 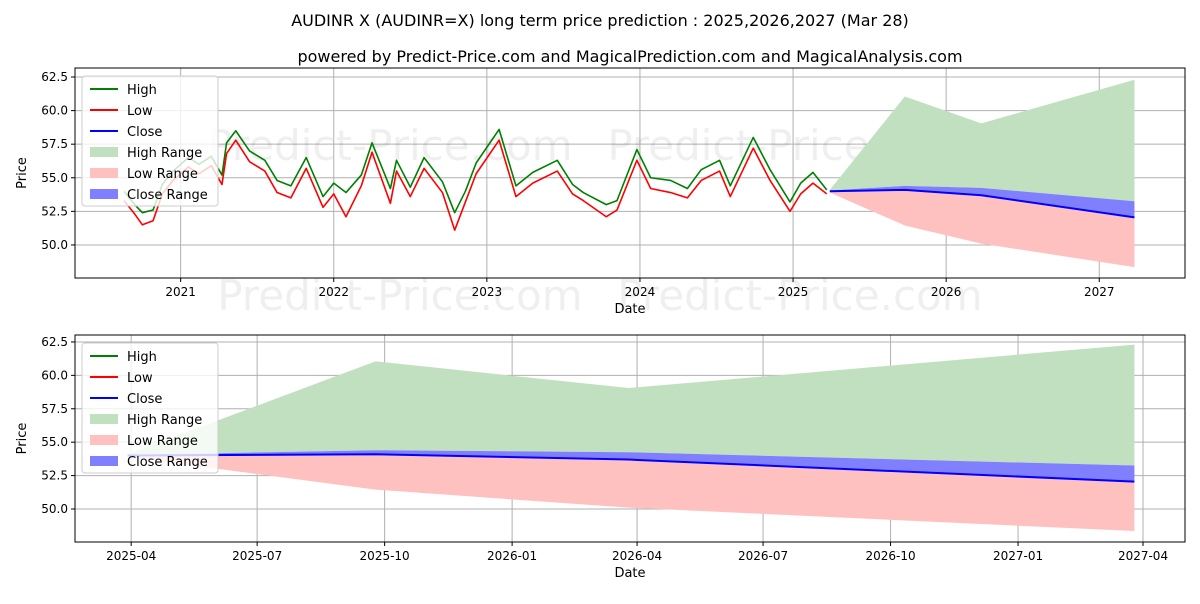 I want to click on x-tick-label: 2026-04, so click(x=637, y=556).